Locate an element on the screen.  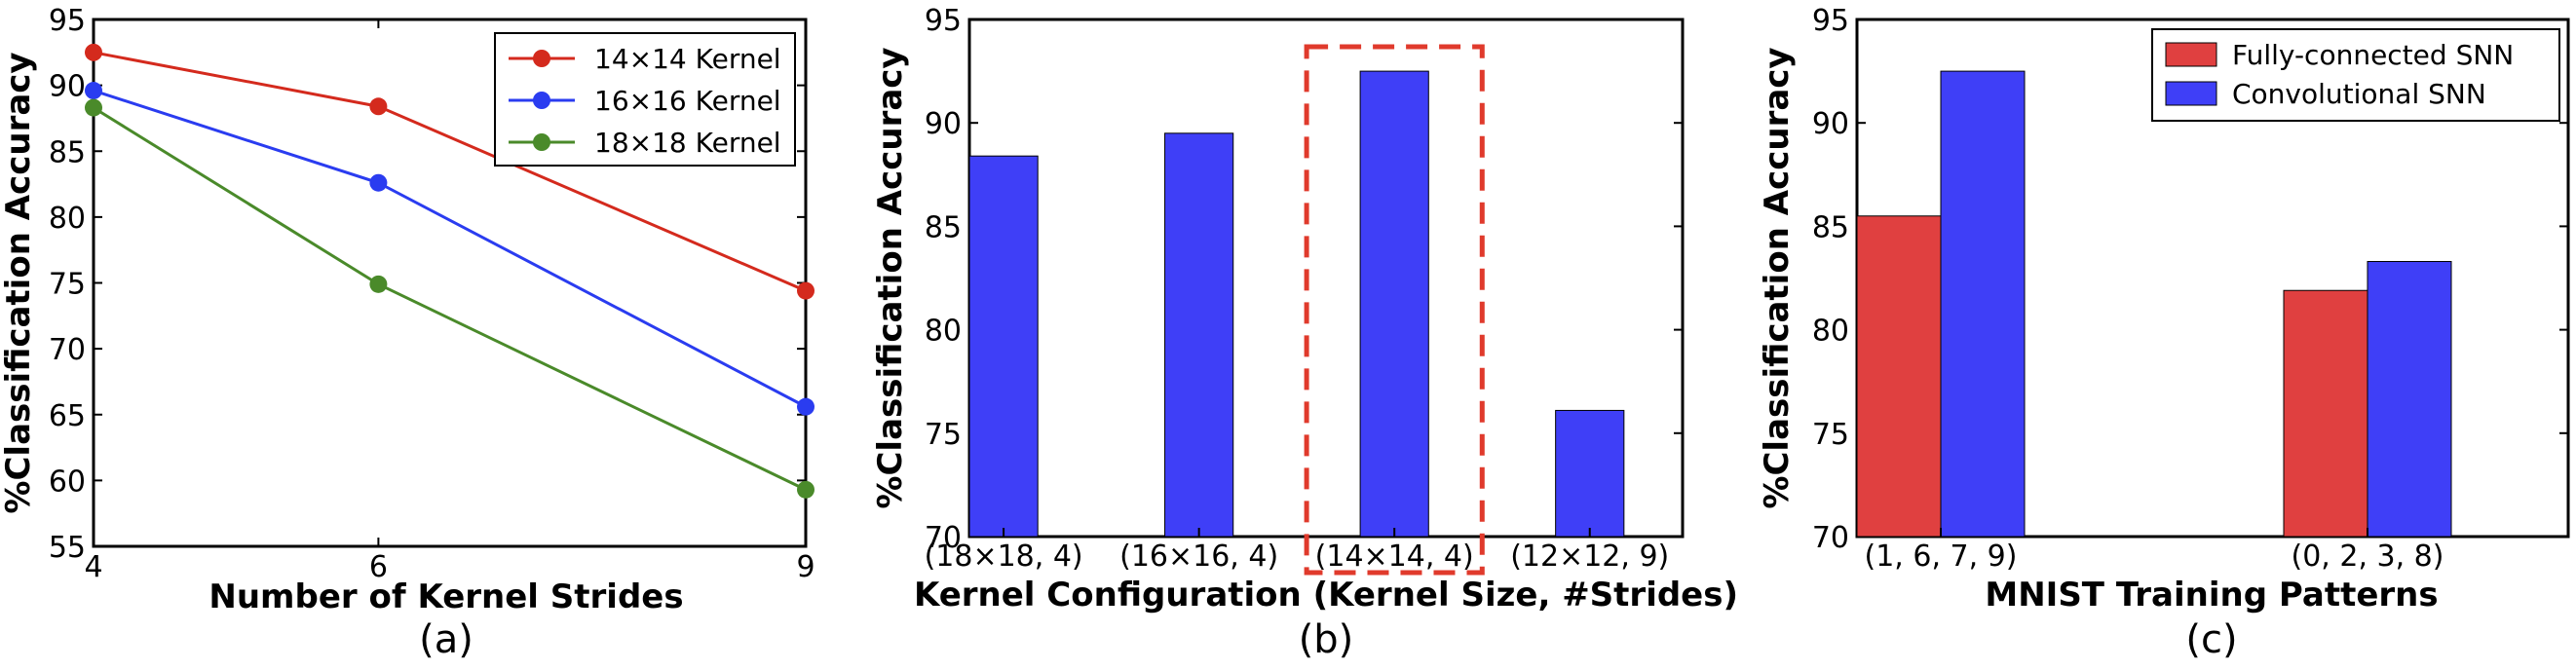
legend-label: 18×18 Kernel is located at coordinates (687, 143).